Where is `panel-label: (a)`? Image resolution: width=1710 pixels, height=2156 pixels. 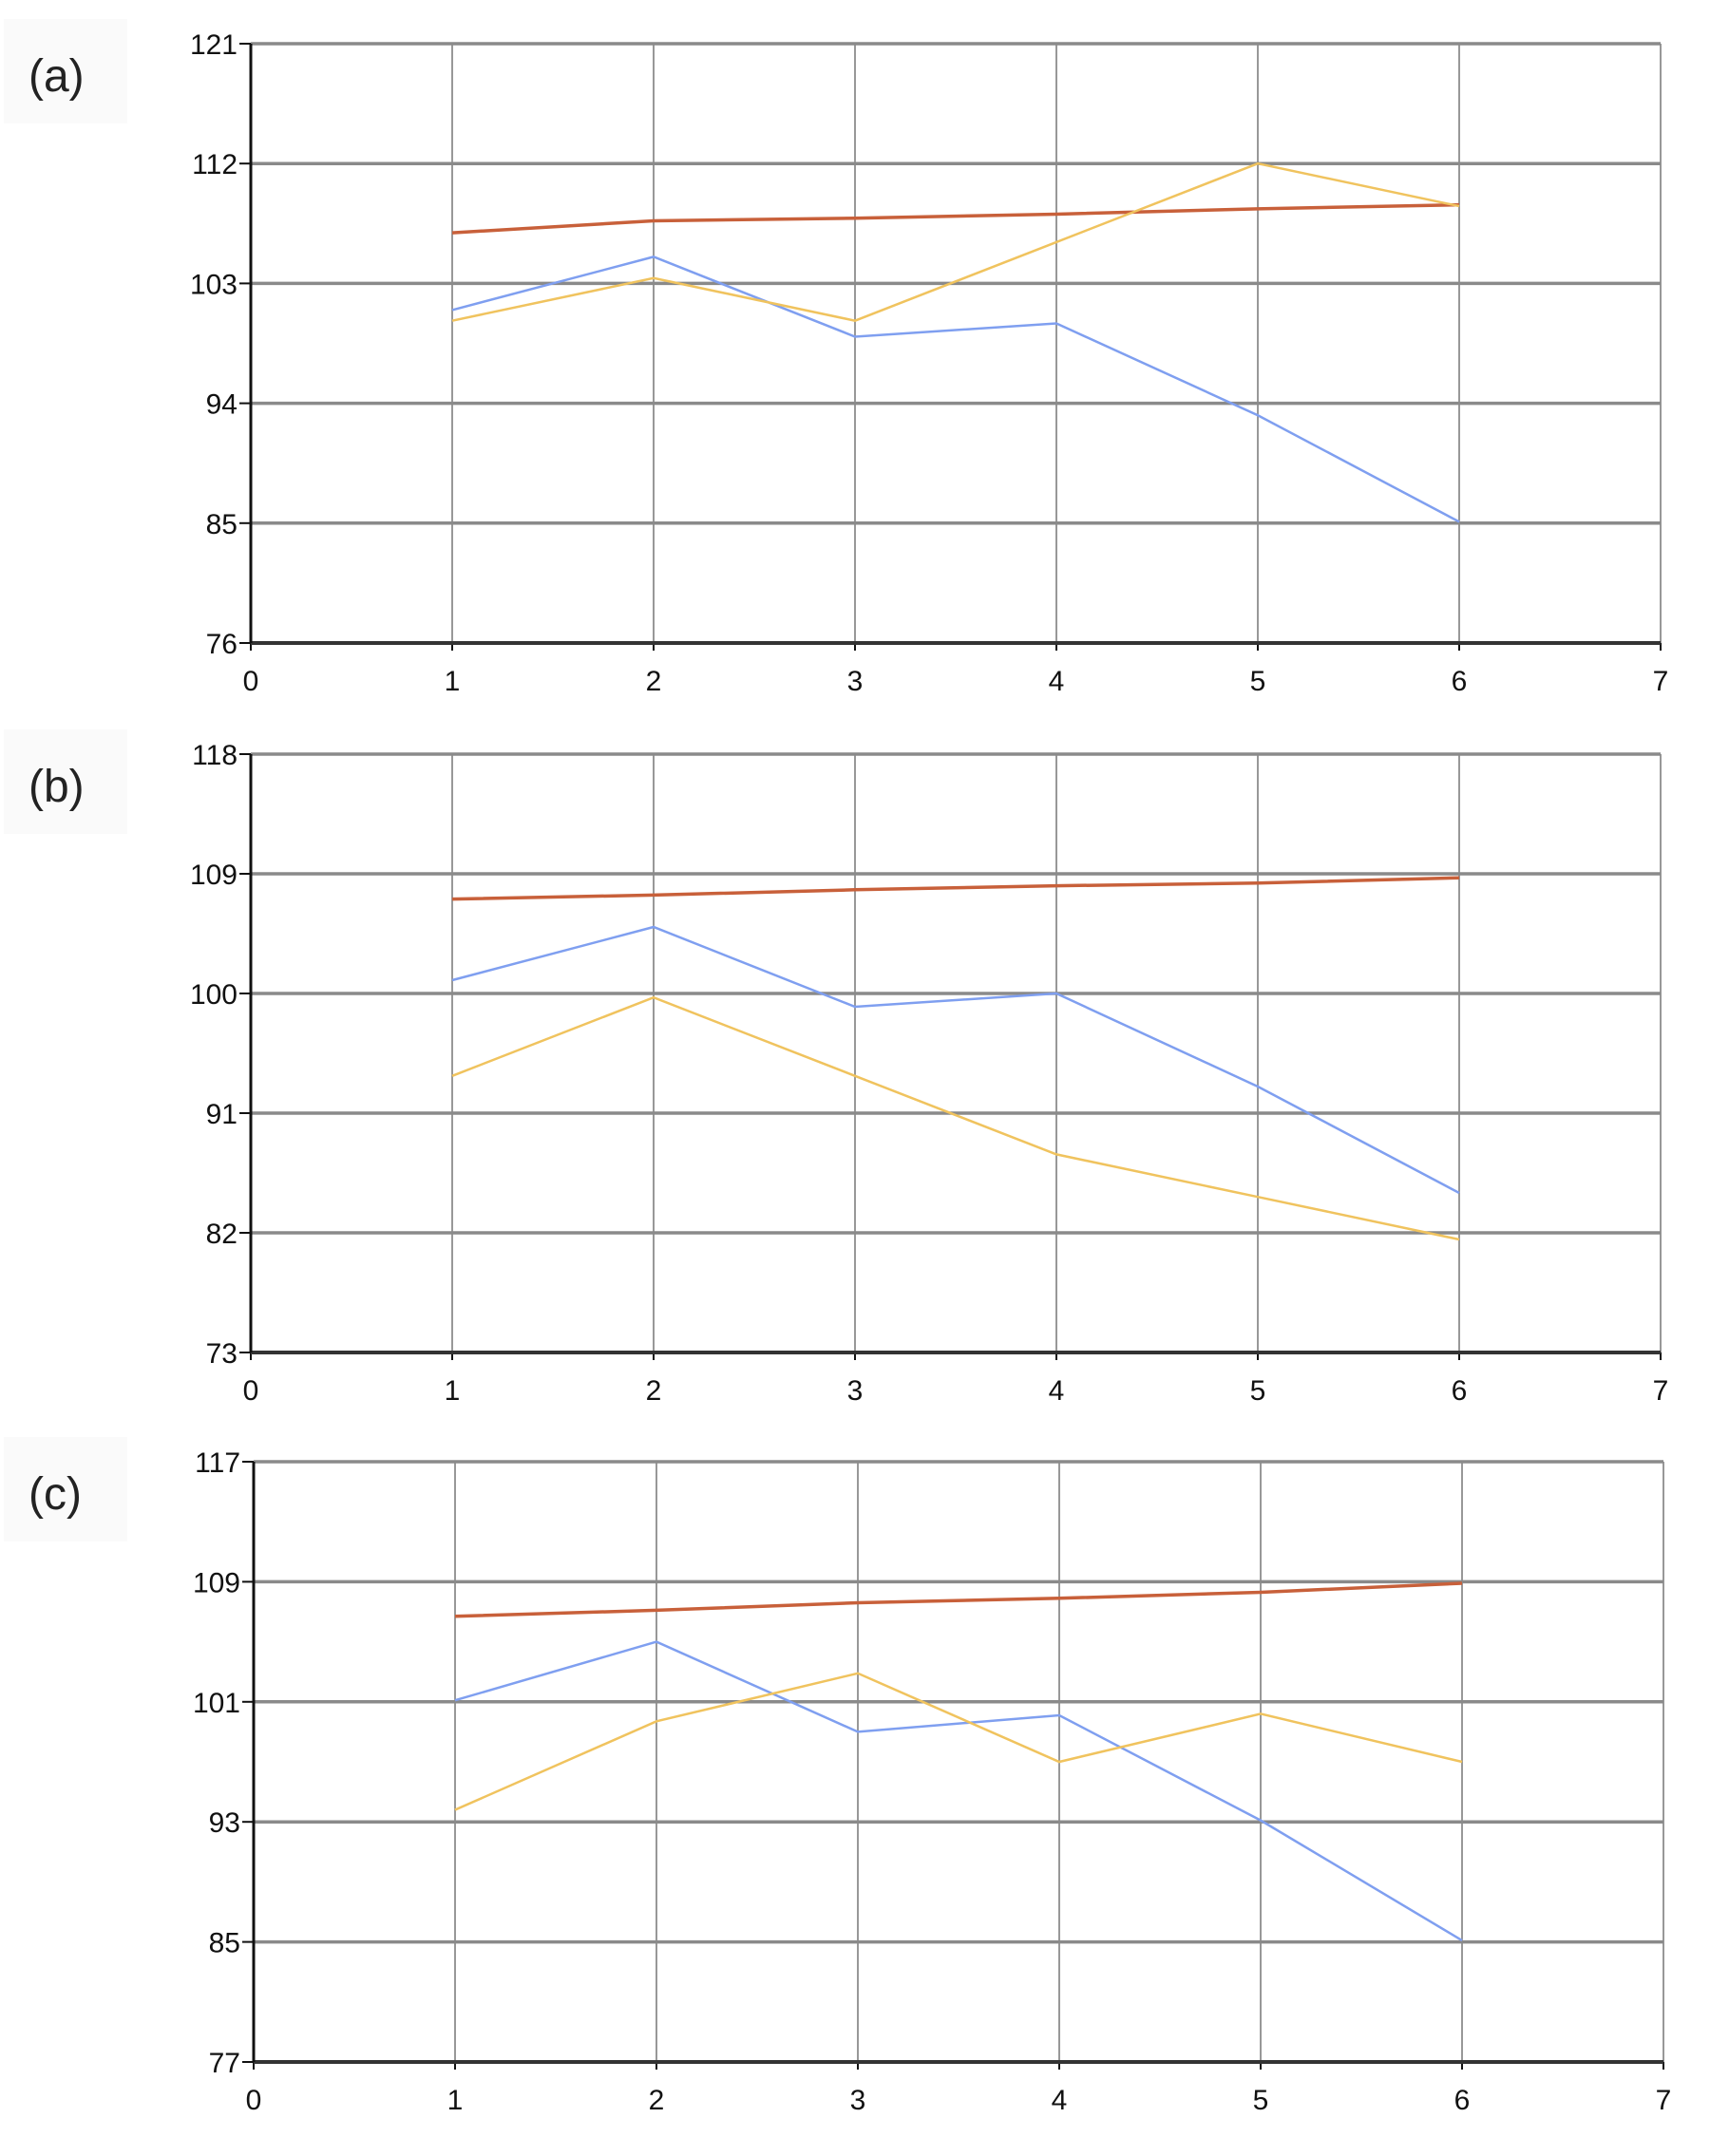
panel-label: (a) is located at coordinates (56, 77).